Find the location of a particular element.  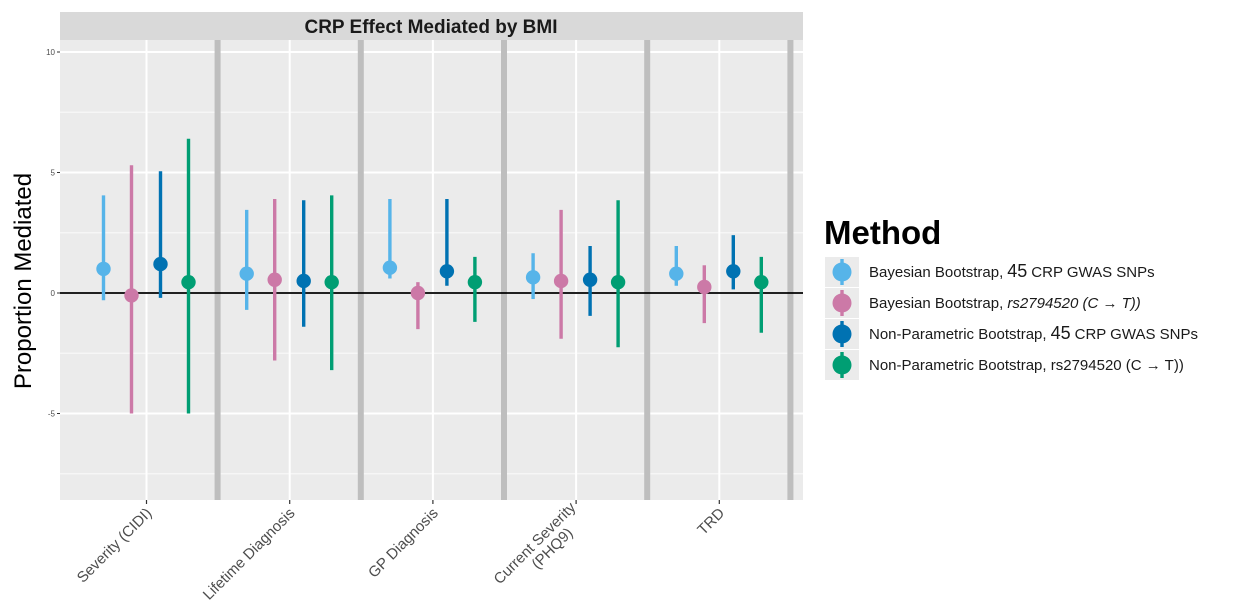

chart-title: CRP Effect Mediated by BMI is located at coordinates (430, 27).